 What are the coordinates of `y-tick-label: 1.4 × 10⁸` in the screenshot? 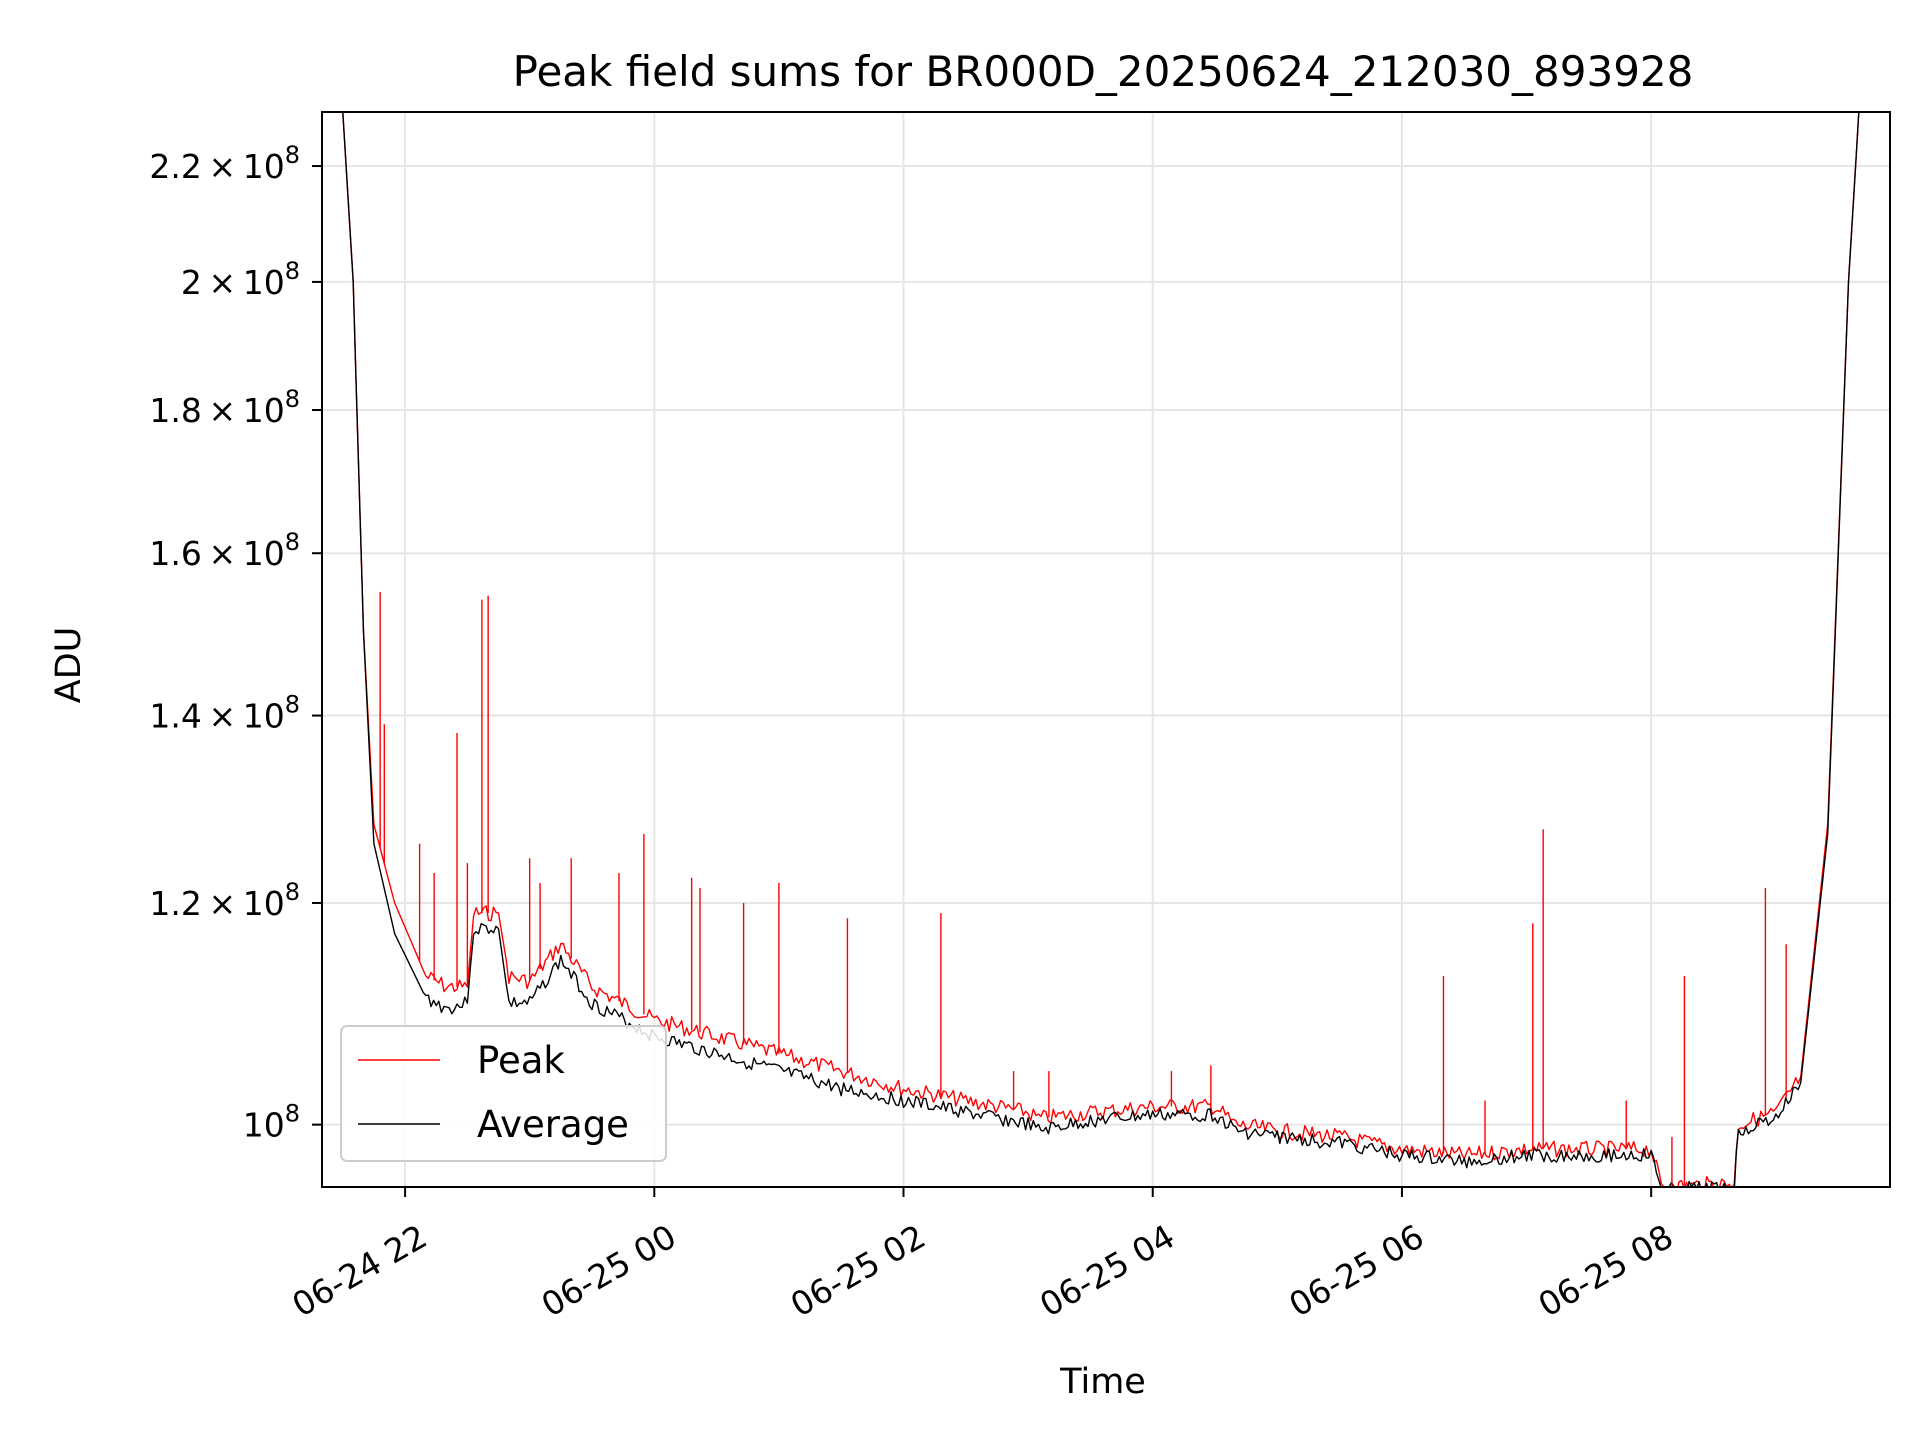 It's located at (224, 713).